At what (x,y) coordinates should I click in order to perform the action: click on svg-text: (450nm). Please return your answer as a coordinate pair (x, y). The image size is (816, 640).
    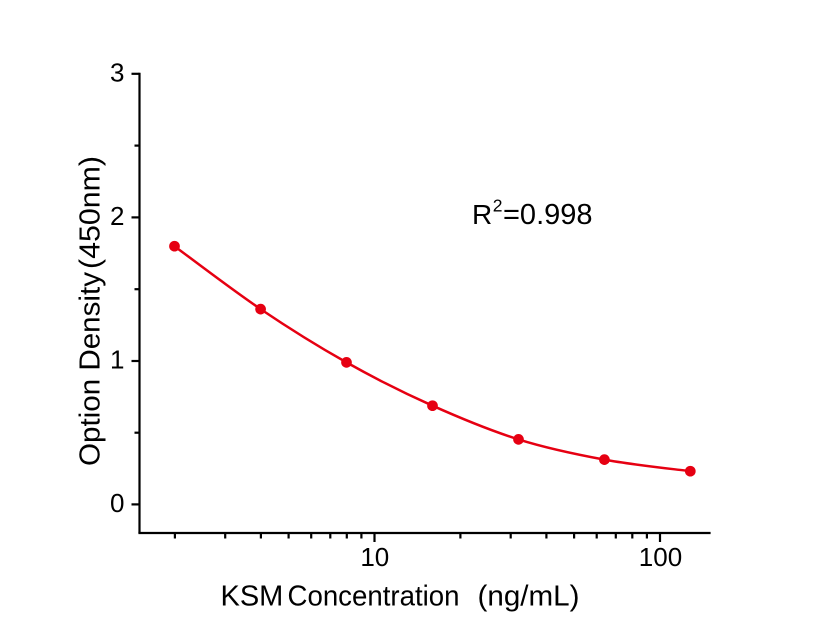
    Looking at the image, I should click on (91, 212).